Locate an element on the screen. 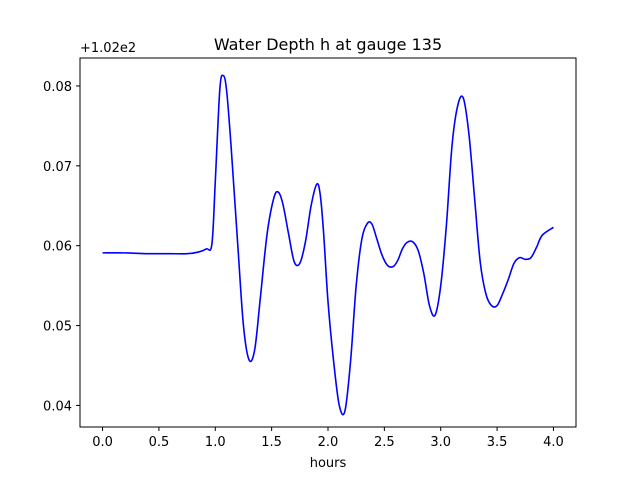 This screenshot has width=640, height=480. y-tick-label: 0.06 is located at coordinates (57, 247).